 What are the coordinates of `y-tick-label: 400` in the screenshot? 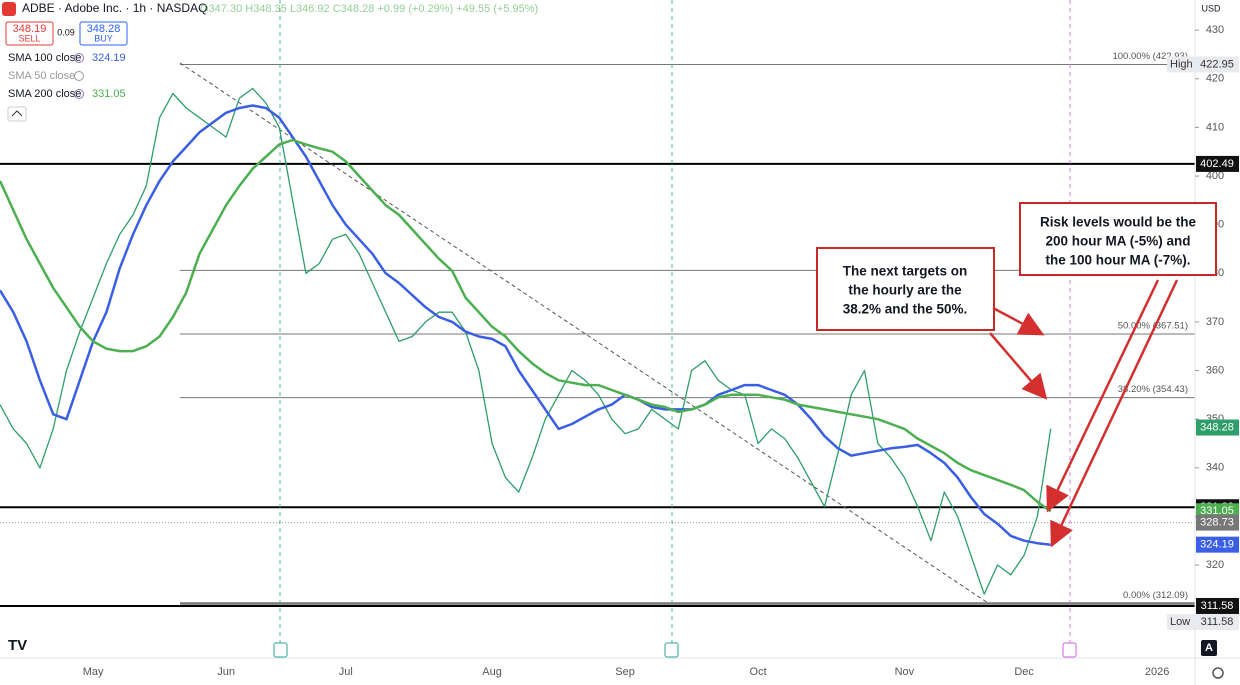 It's located at (1215, 176).